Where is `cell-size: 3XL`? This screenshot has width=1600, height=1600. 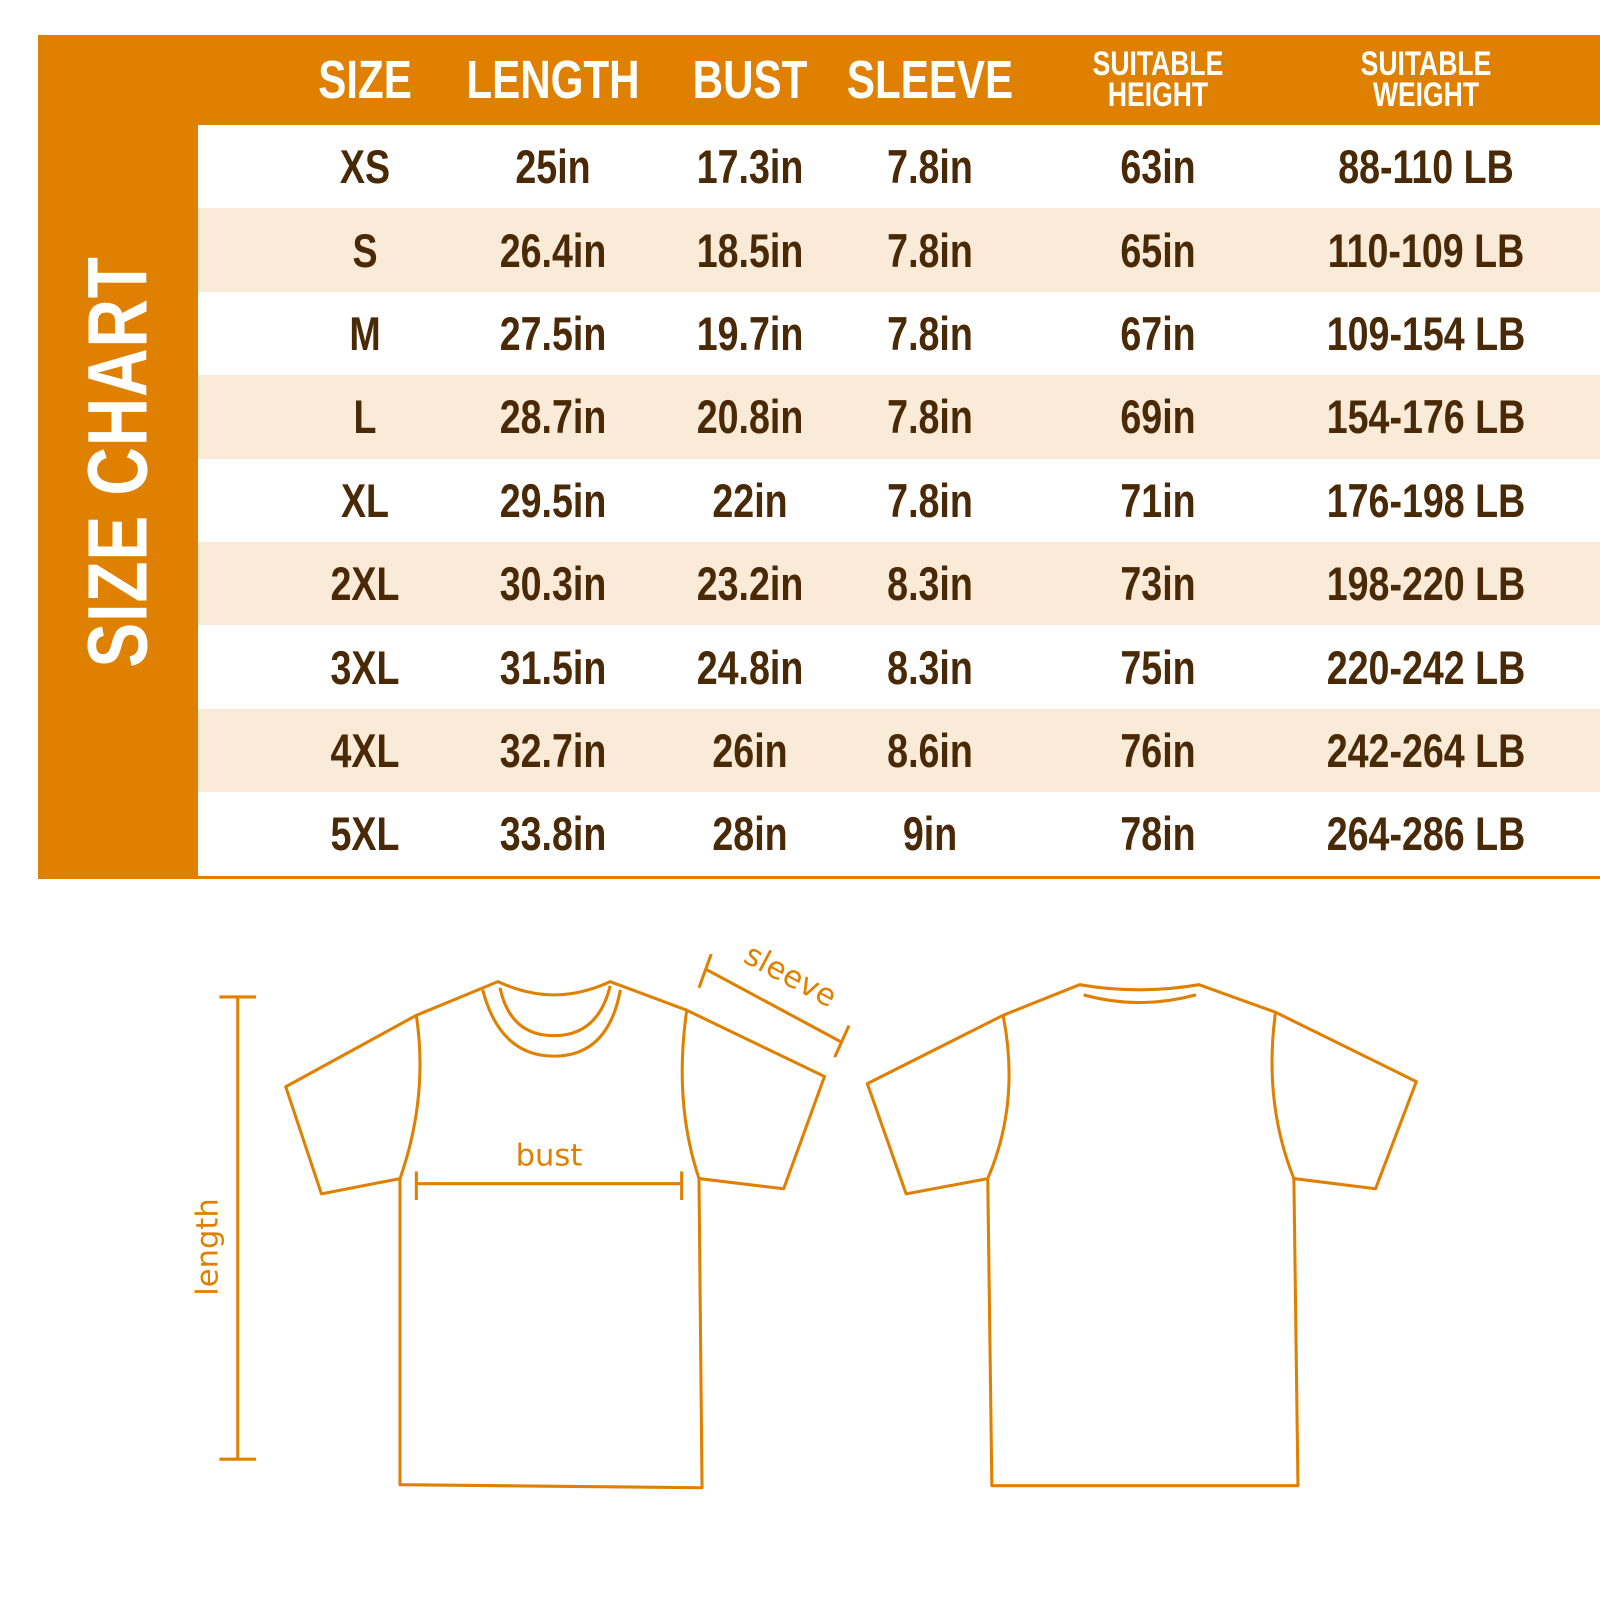 cell-size: 3XL is located at coordinates (365, 666).